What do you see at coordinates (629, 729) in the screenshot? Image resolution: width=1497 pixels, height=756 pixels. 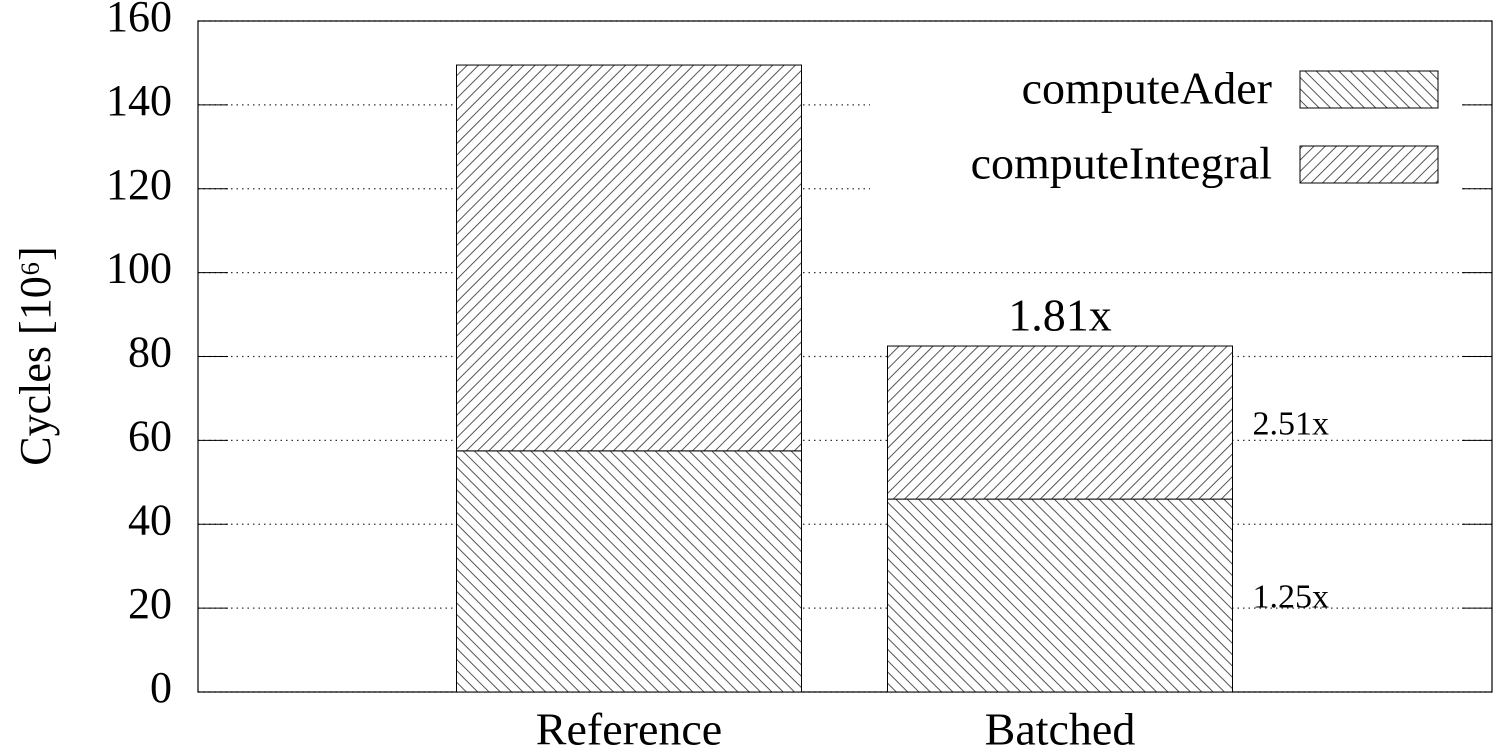 I see `x-tick-label: Reference` at bounding box center [629, 729].